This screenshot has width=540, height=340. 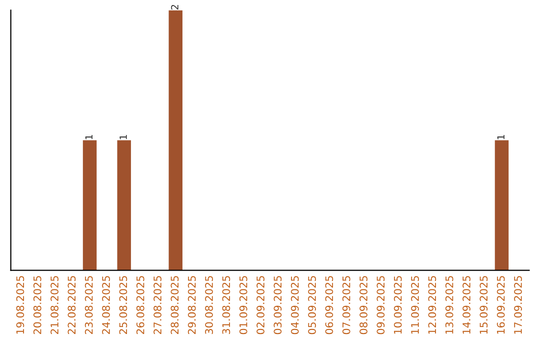 I want to click on x-tick-label: 28.08.2025, so click(x=174, y=305).